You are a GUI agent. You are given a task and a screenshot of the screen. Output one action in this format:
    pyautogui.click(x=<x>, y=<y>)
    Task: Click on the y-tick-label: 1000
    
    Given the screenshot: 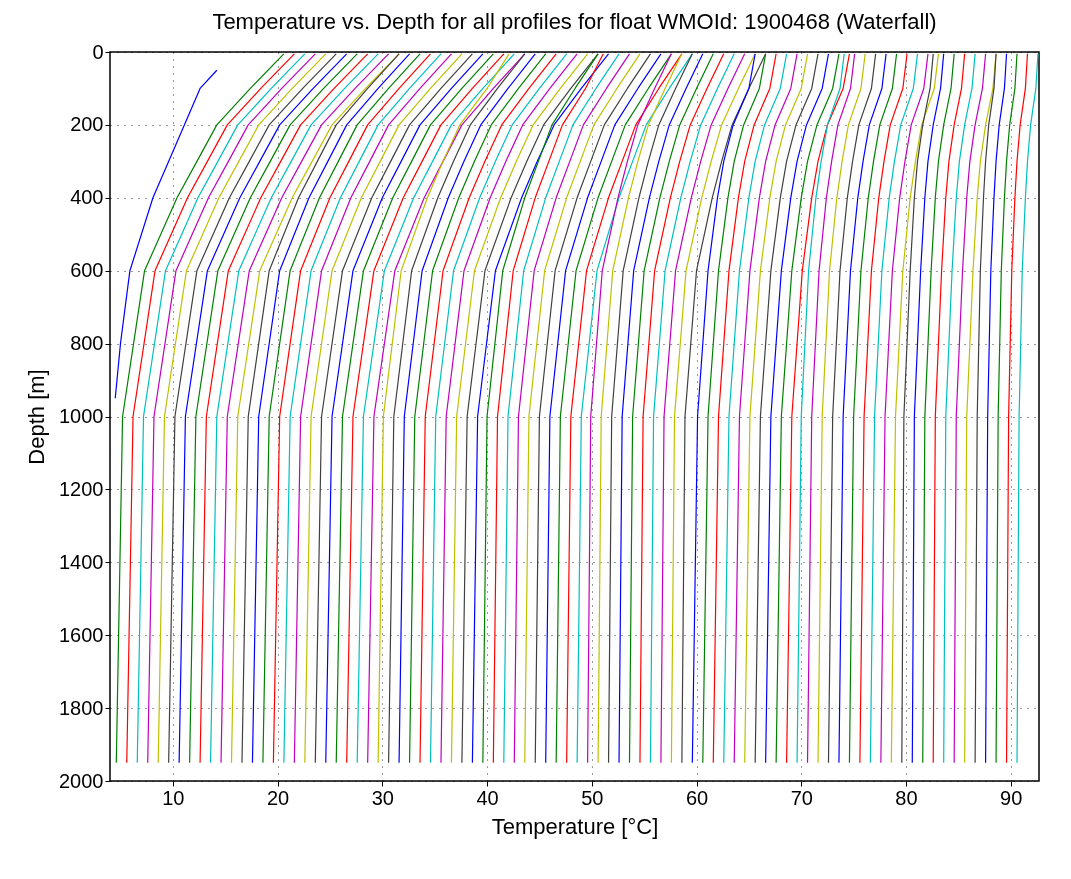 What is the action you would take?
    pyautogui.click(x=81, y=416)
    